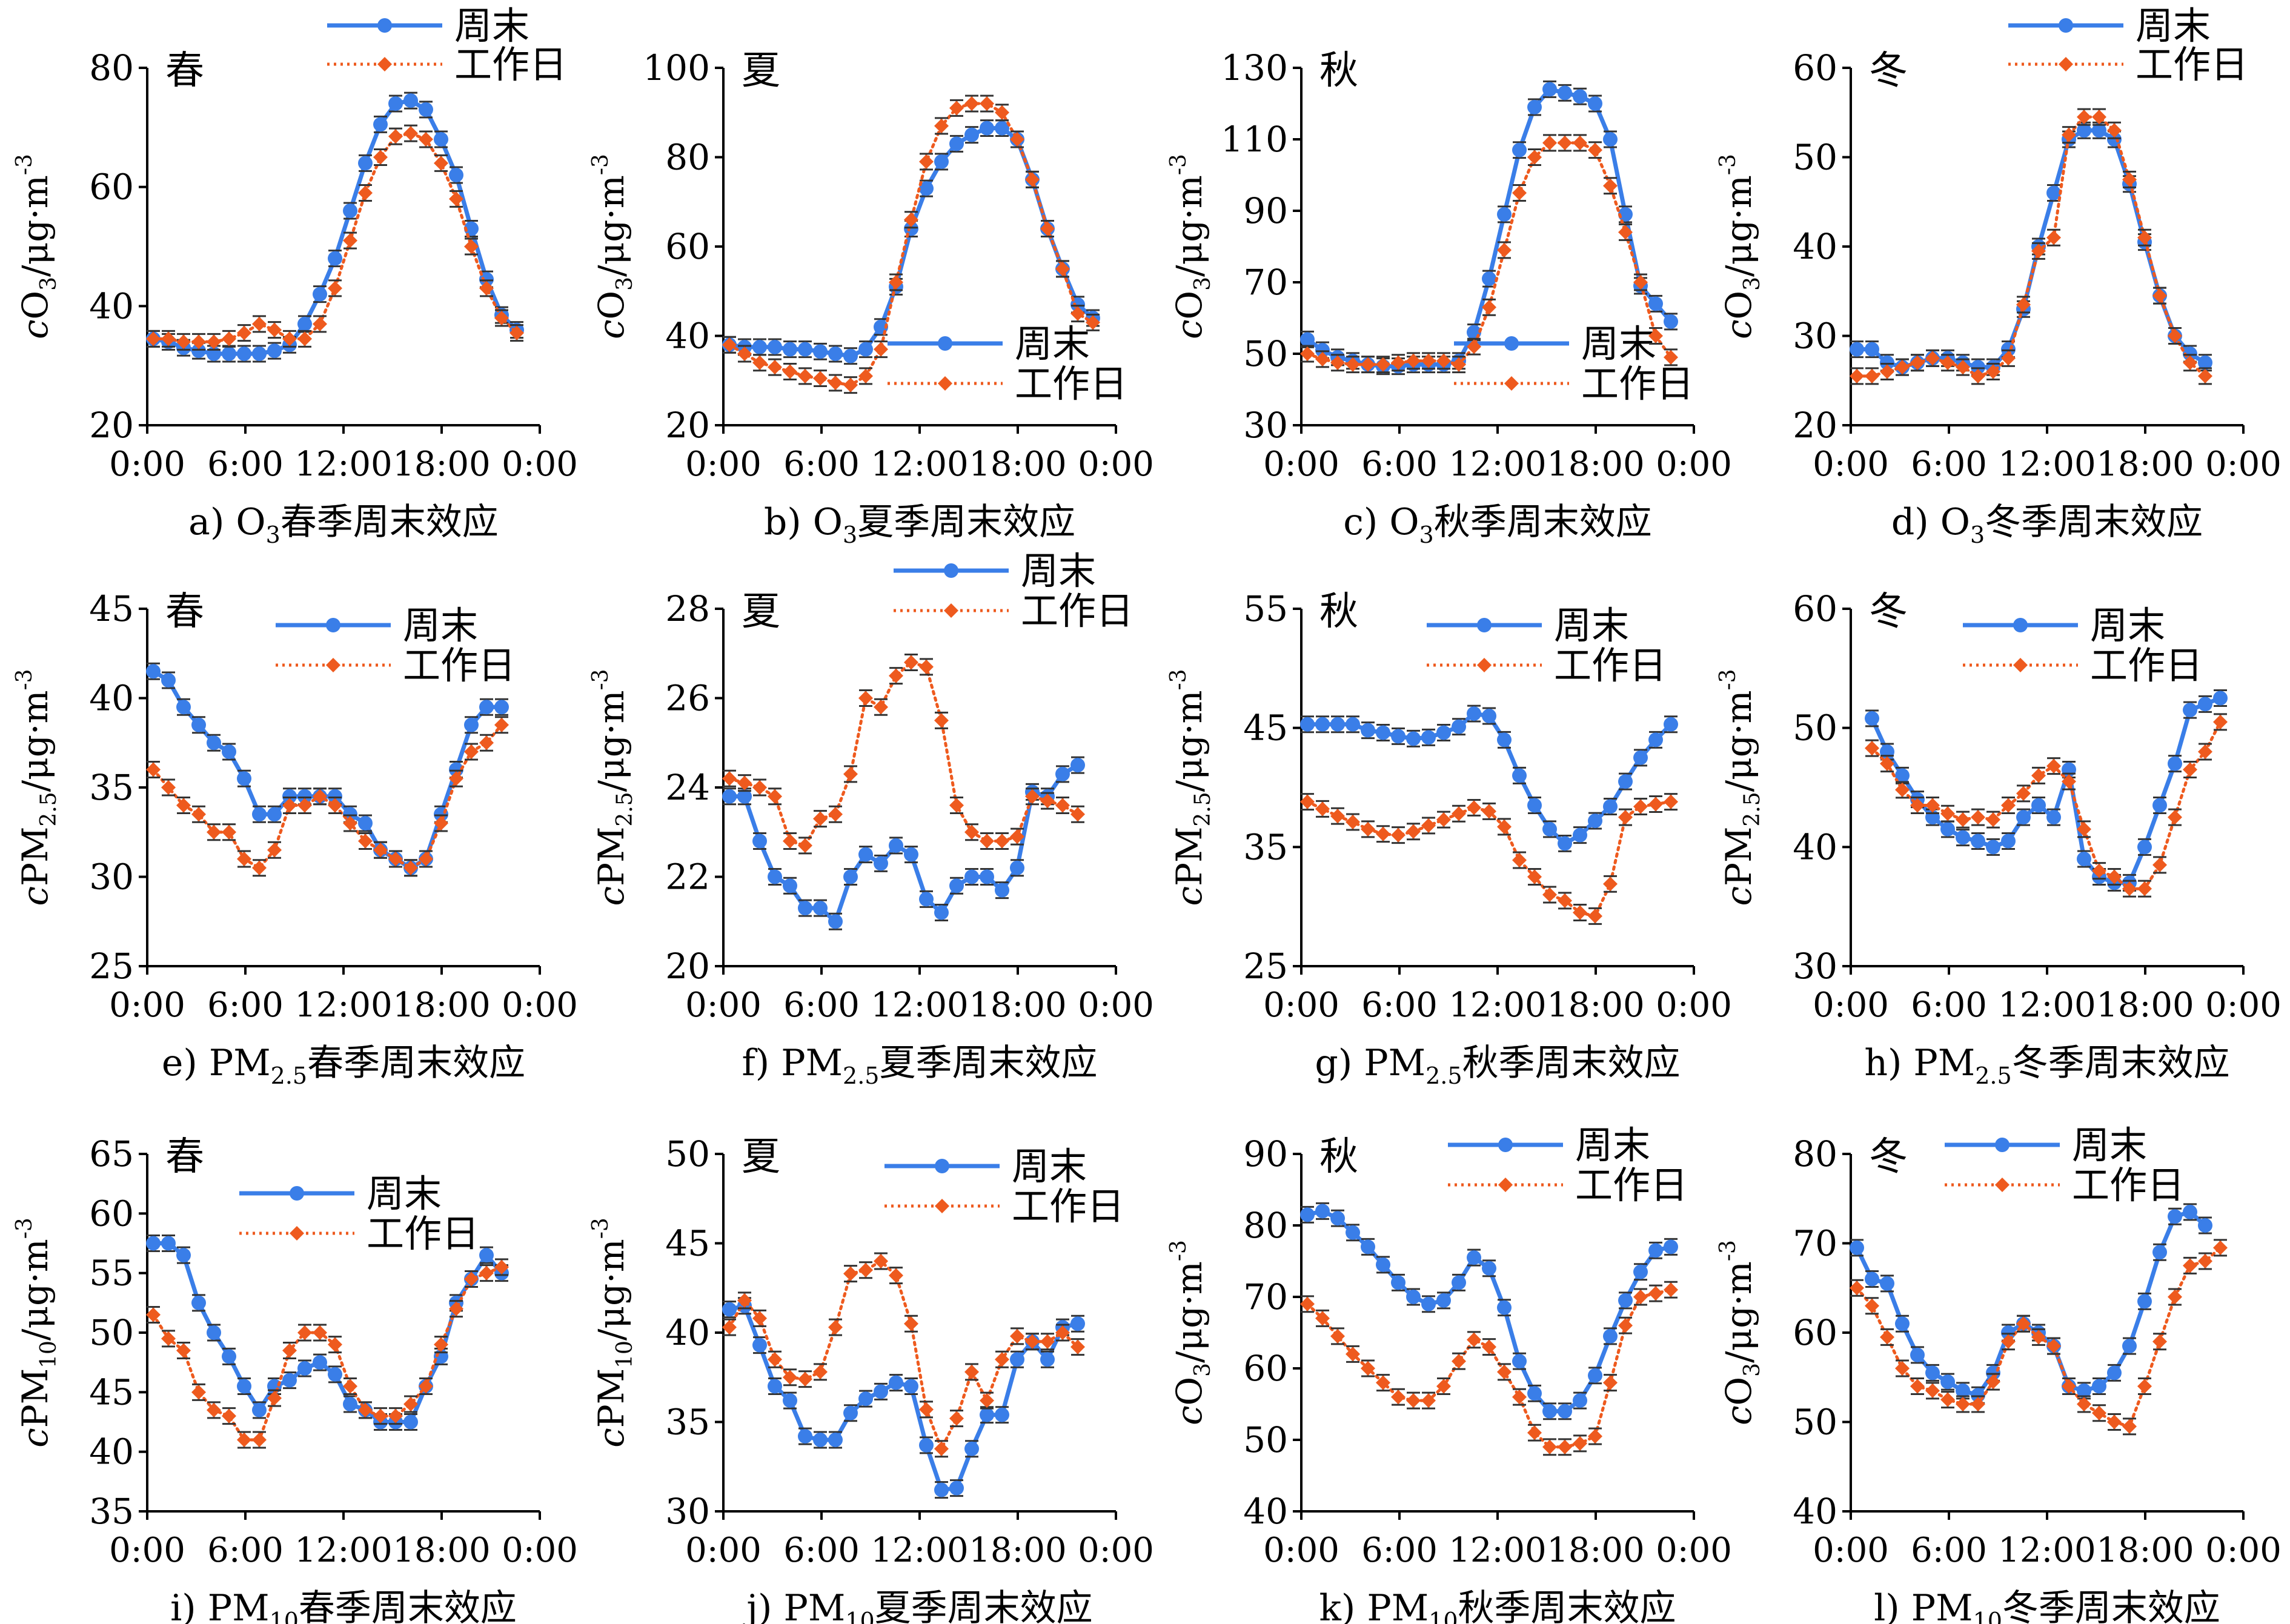  What do you see at coordinates (441, 1006) in the screenshot?
I see `x-tick-label: 18:00` at bounding box center [441, 1006].